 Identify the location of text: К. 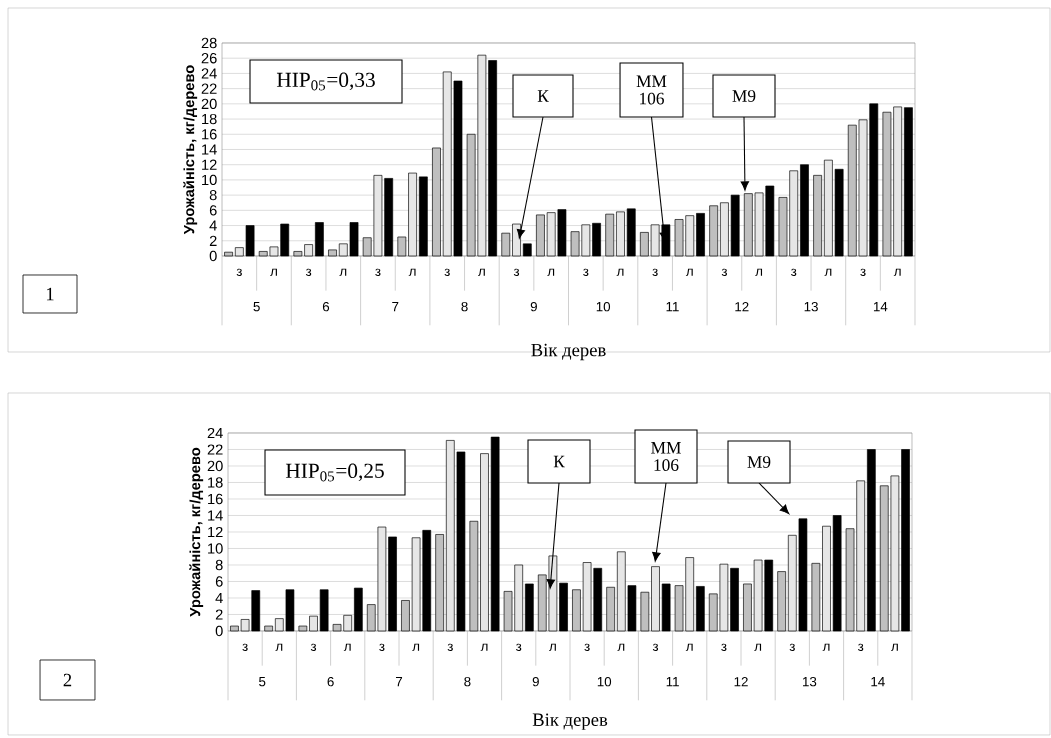
(543, 96).